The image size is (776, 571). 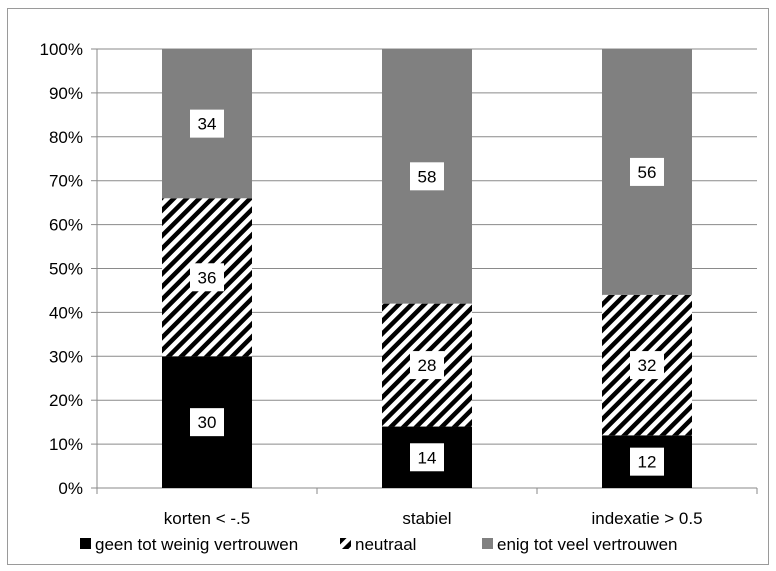 I want to click on data-label: 12, so click(x=647, y=462).